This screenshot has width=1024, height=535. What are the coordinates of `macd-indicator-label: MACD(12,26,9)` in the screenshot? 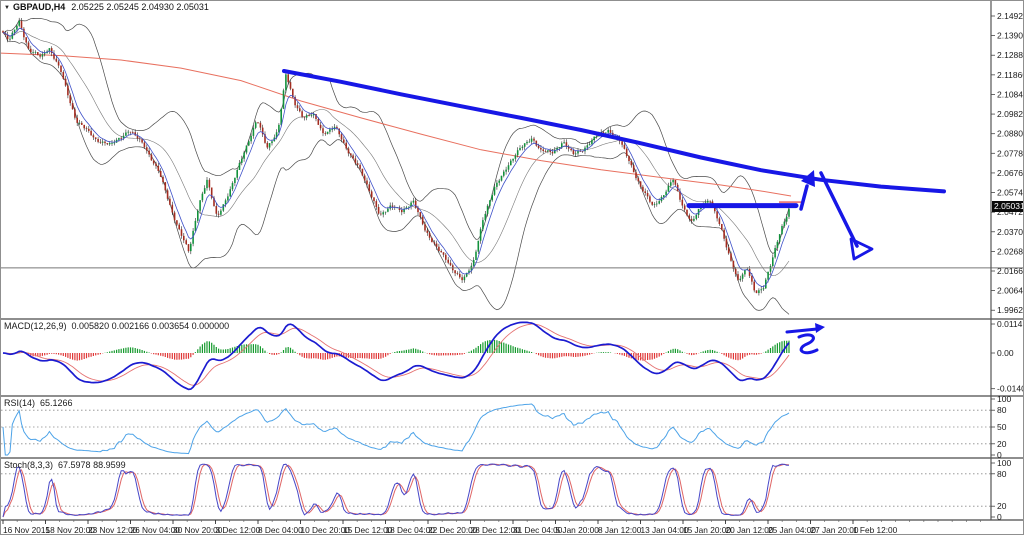 It's located at (35, 326).